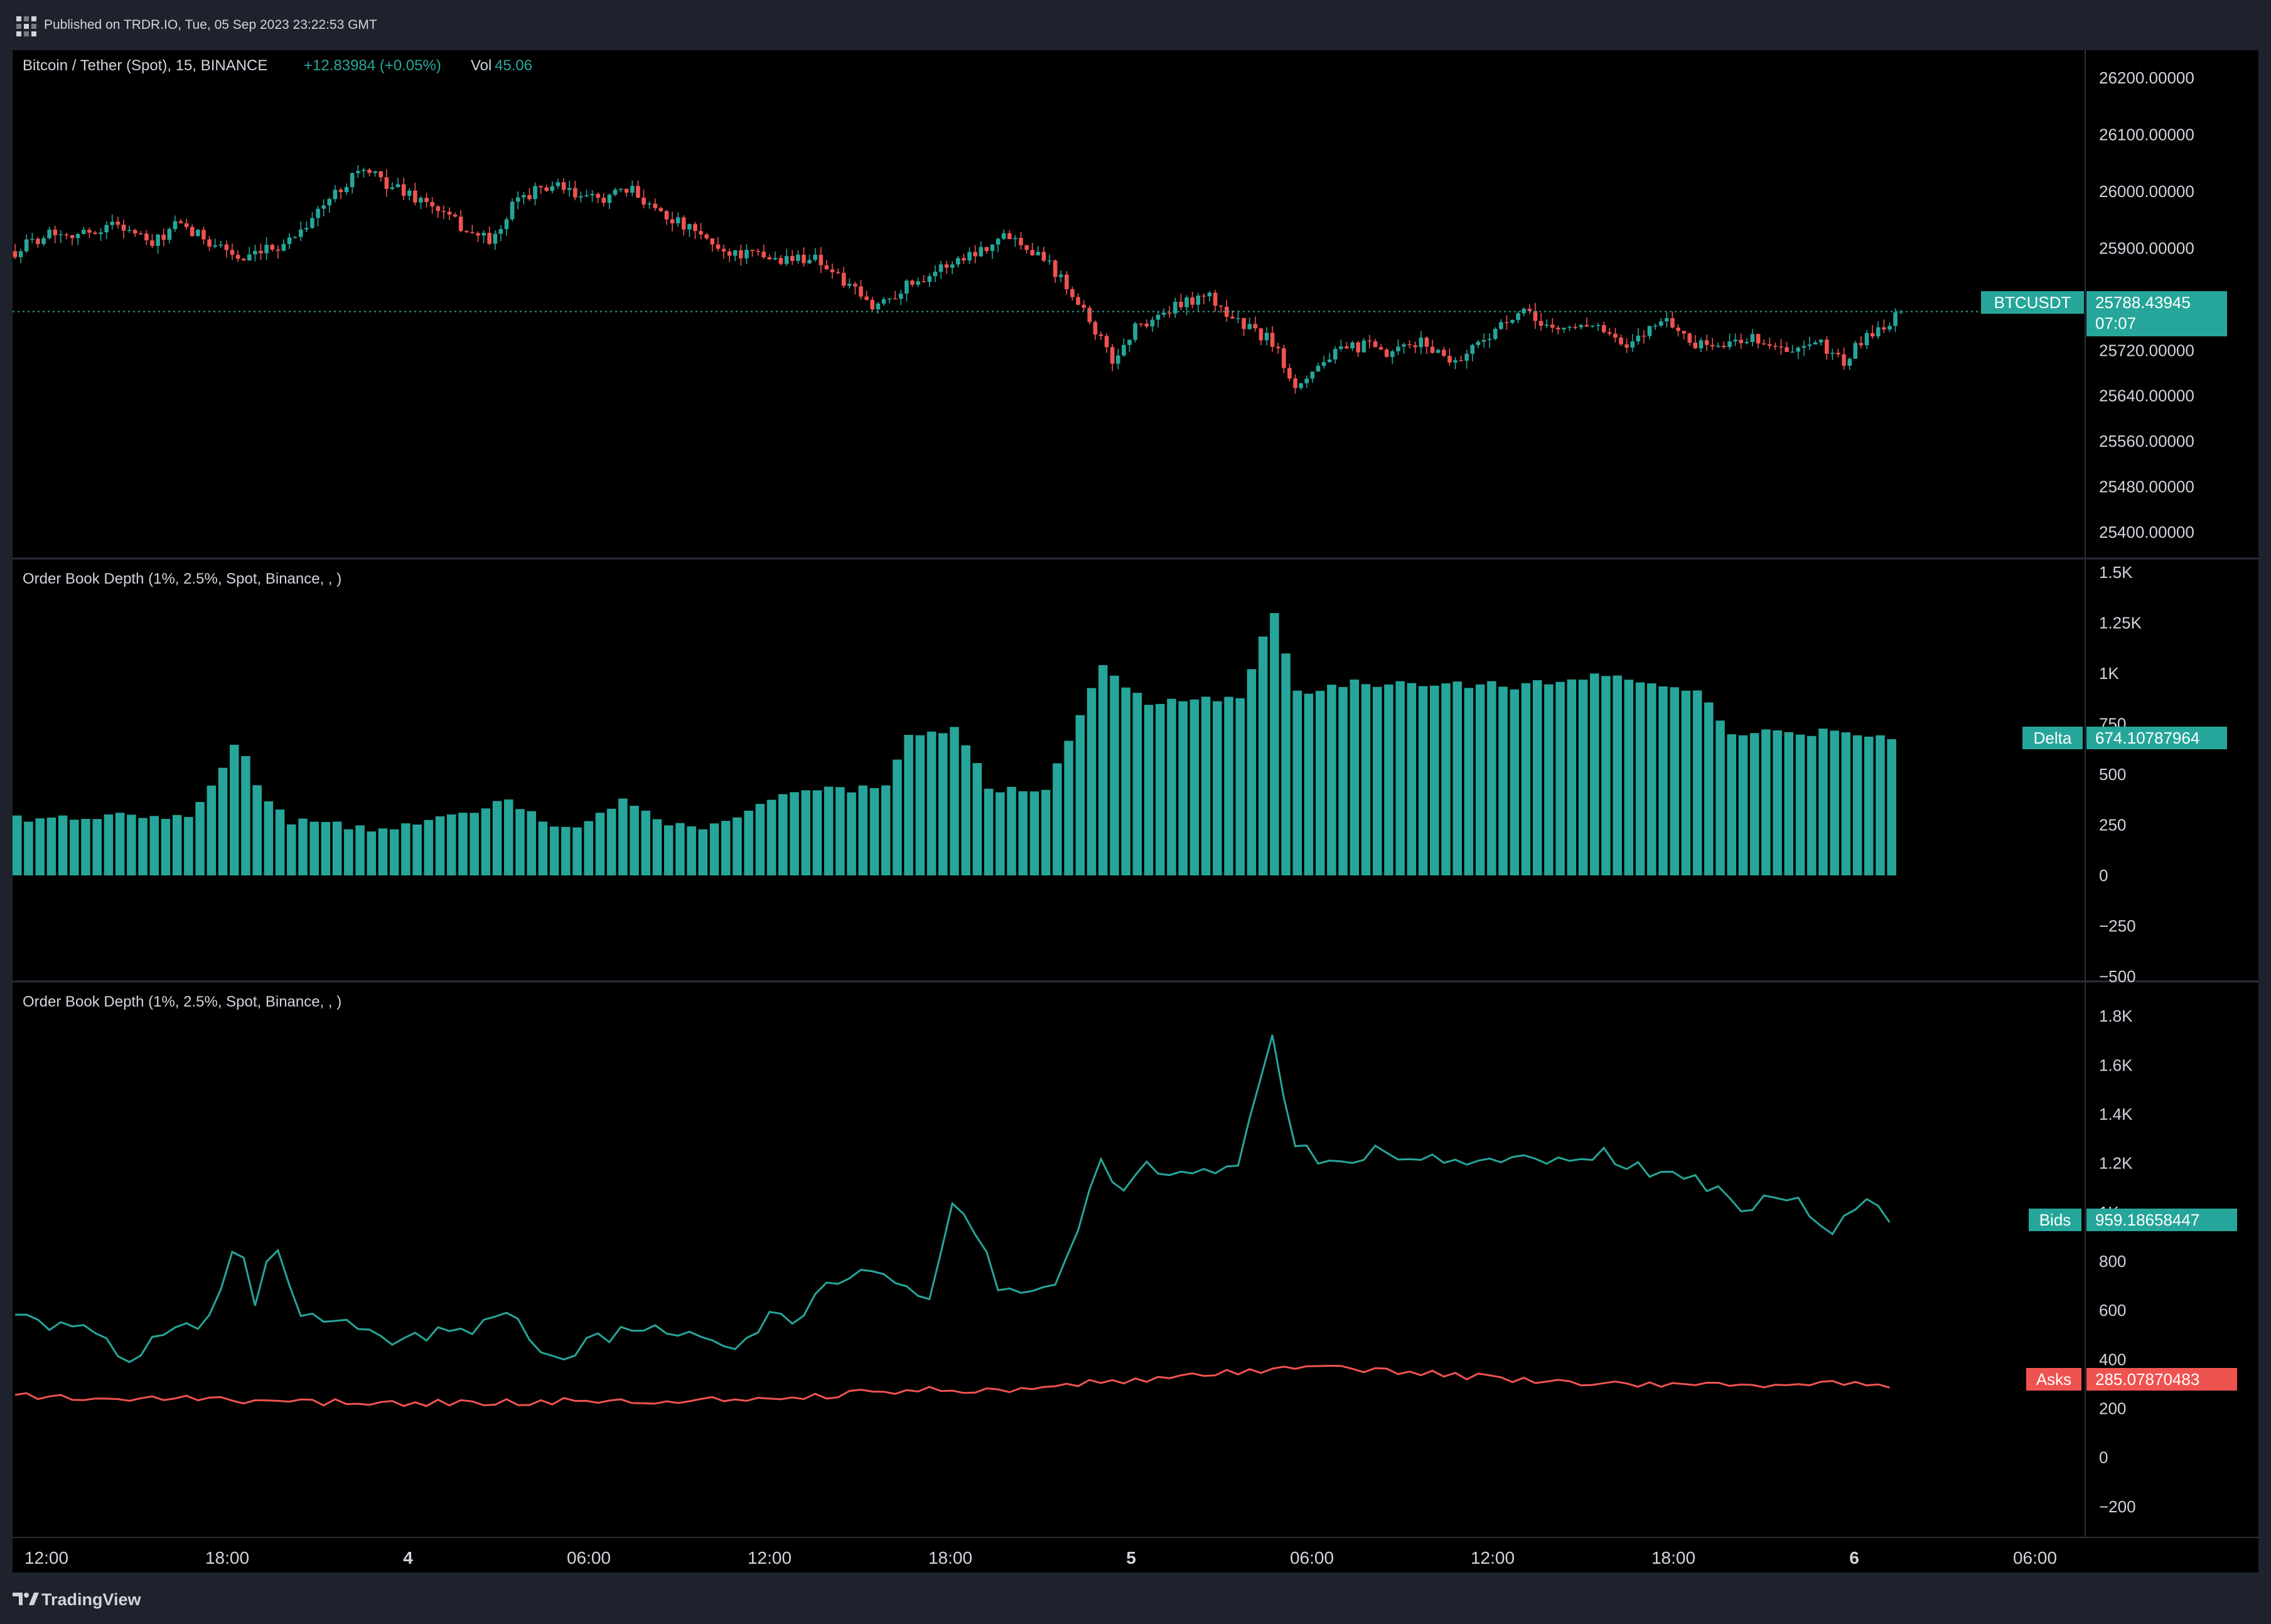 Image resolution: width=2271 pixels, height=1624 pixels. What do you see at coordinates (2146, 192) in the screenshot?
I see `axis-tick-label: 26000.00000` at bounding box center [2146, 192].